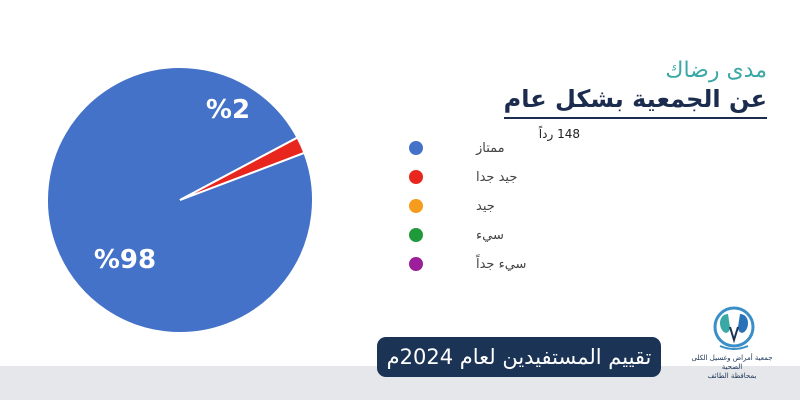  Describe the element at coordinates (228, 110) in the screenshot. I see `slice-value-label-2: %2` at that location.